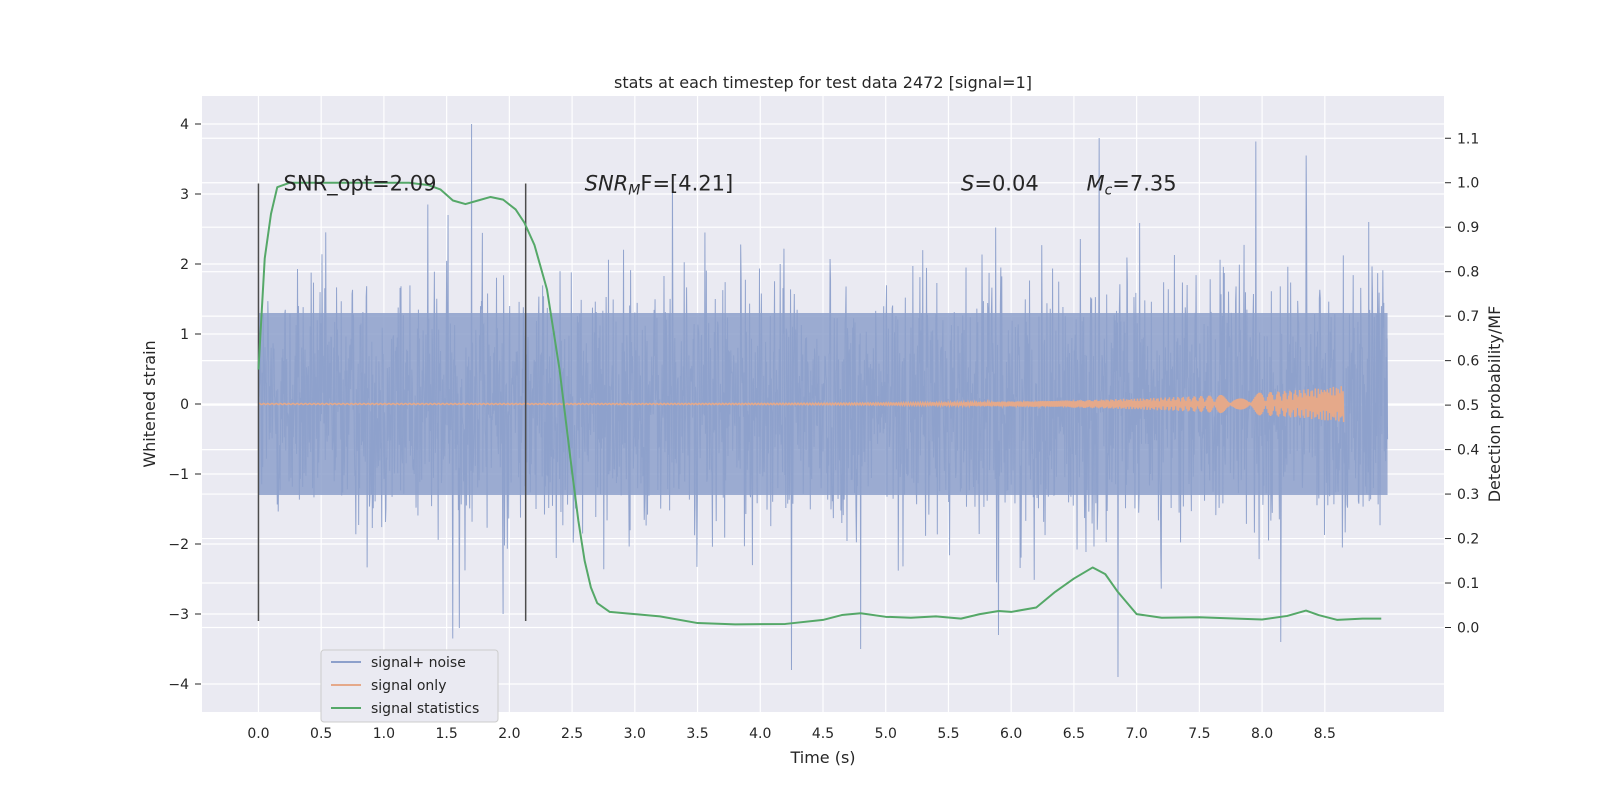 The image size is (1600, 800). Describe the element at coordinates (1074, 734) in the screenshot. I see `x-tick-label: 6.5` at that location.